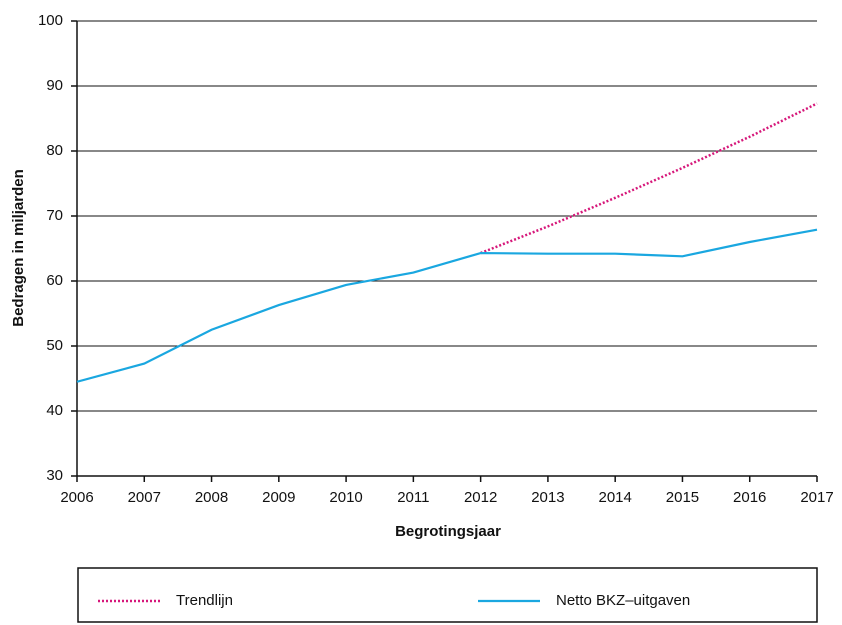  Describe the element at coordinates (816, 497) in the screenshot. I see `x-tick-label: 2017` at that location.